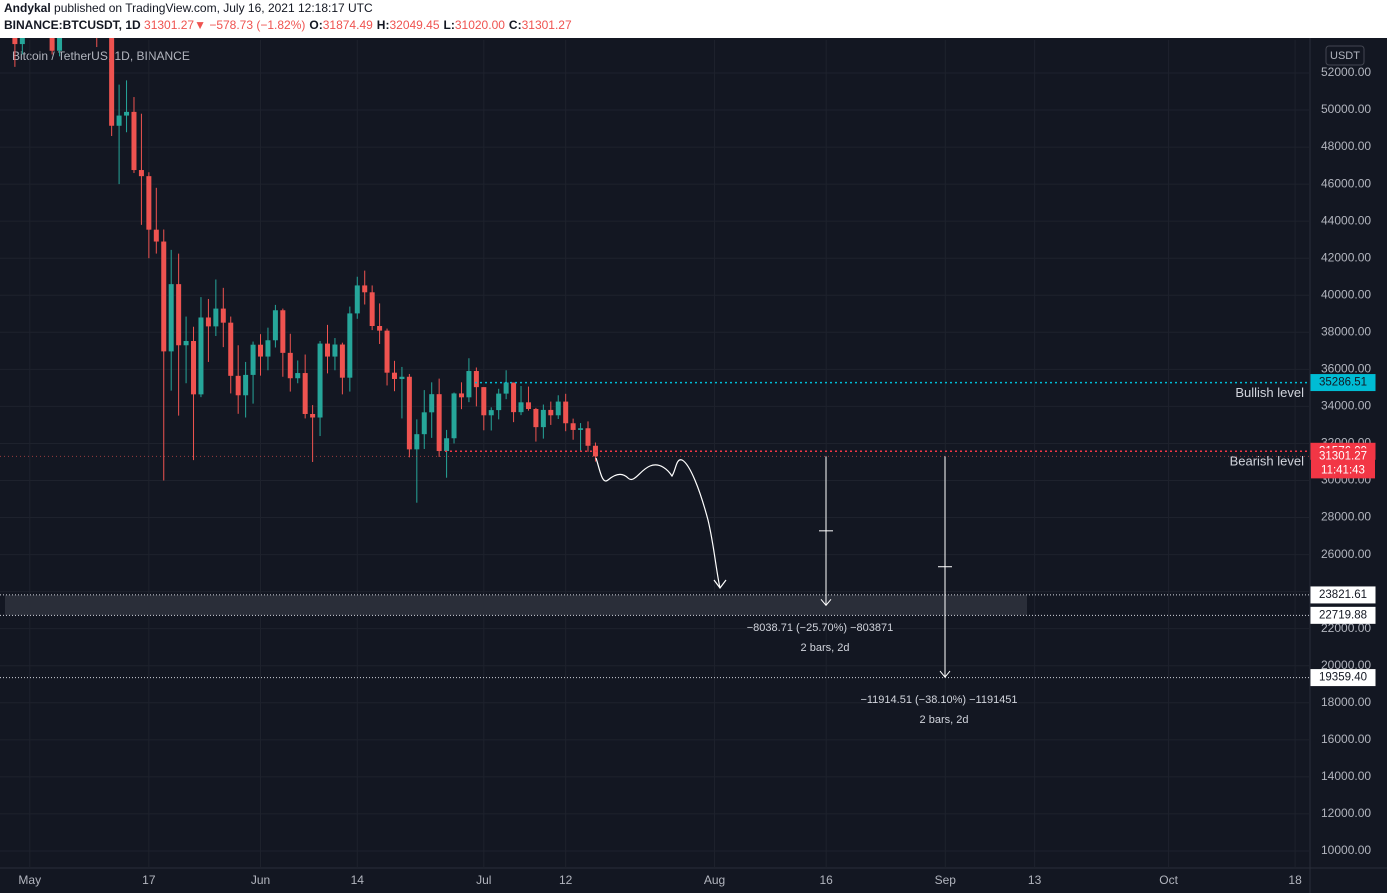  What do you see at coordinates (566, 880) in the screenshot?
I see `x-tick-label: 12` at bounding box center [566, 880].